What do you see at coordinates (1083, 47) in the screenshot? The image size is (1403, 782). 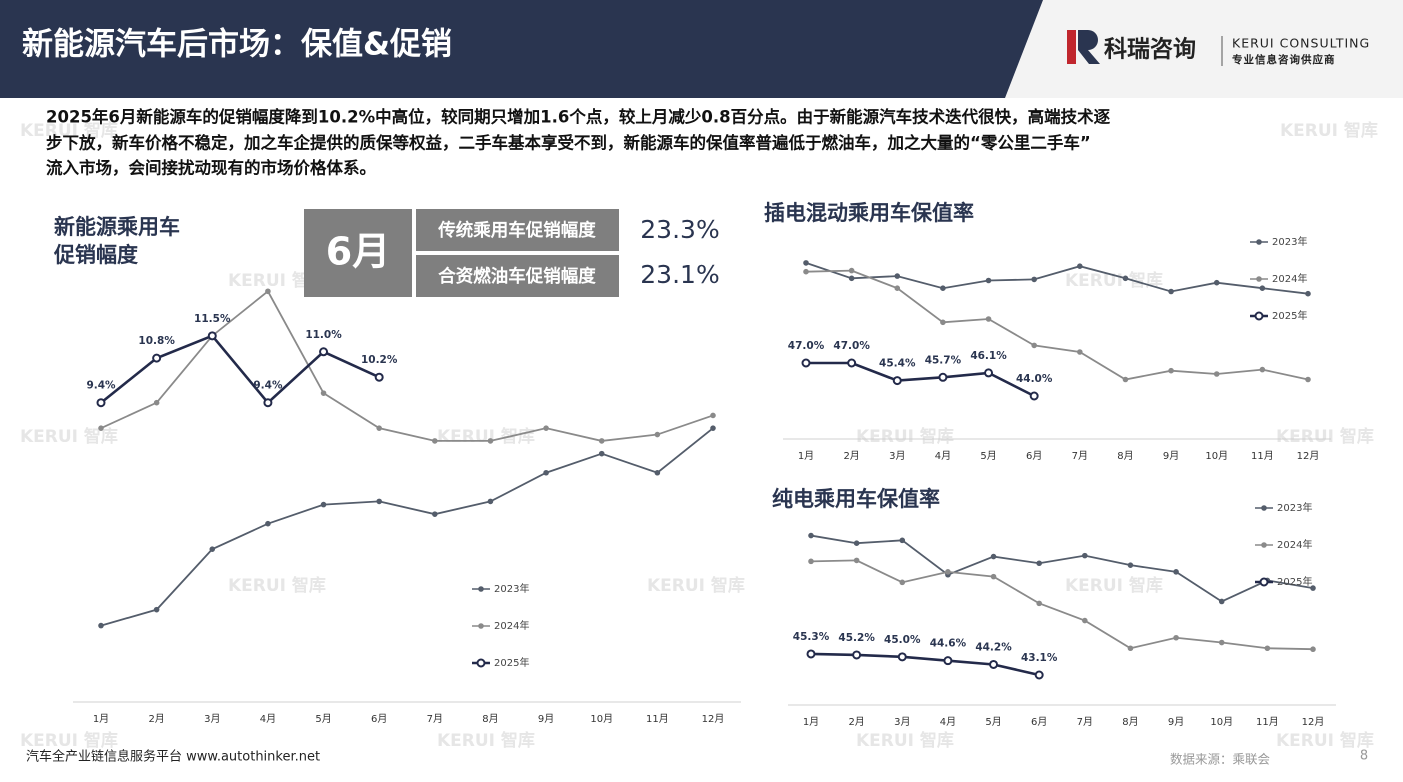 I see `logo-icon` at bounding box center [1083, 47].